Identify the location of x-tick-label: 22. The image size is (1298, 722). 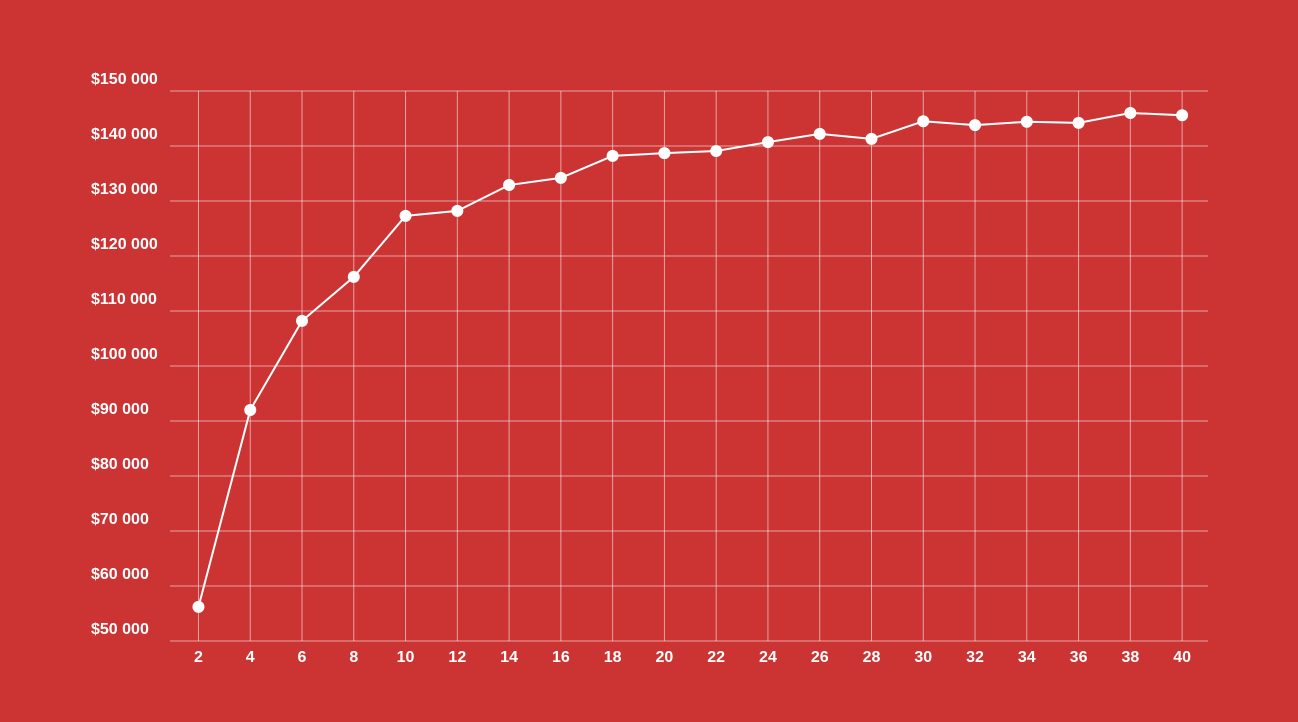
(716, 657).